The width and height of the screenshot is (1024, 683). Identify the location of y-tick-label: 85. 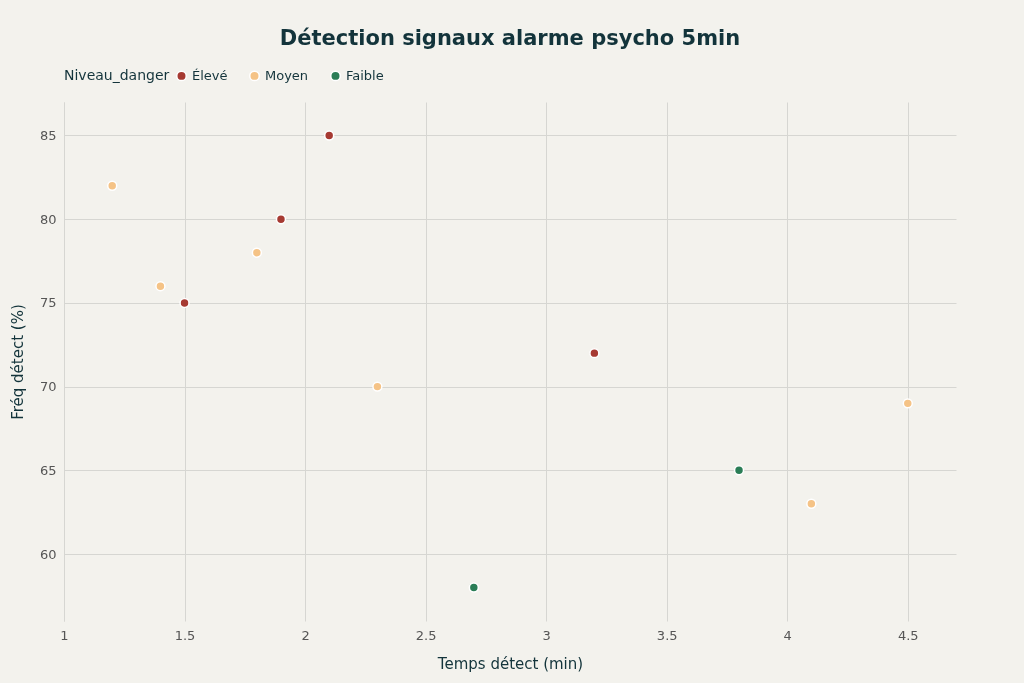
(48, 135).